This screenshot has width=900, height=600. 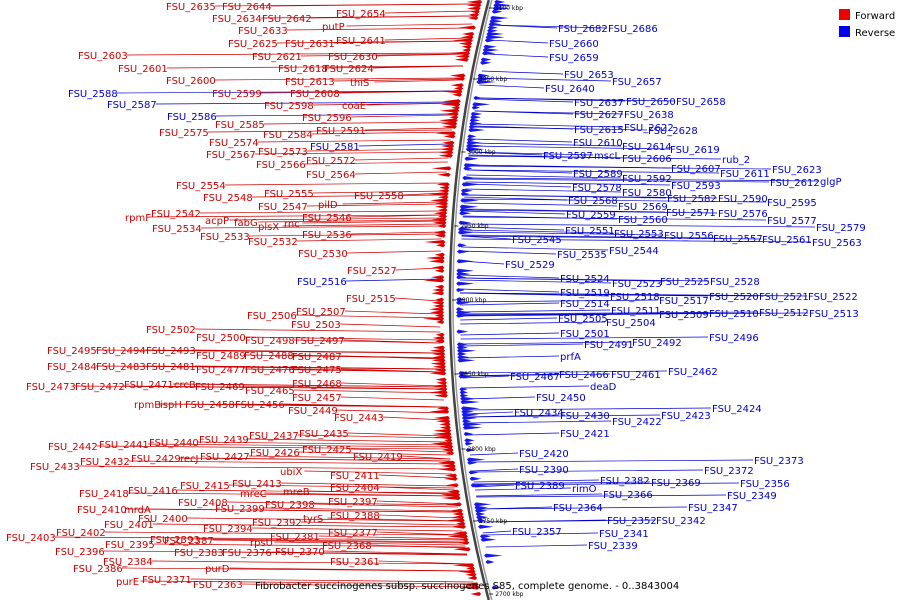 What do you see at coordinates (628, 495) in the screenshot?
I see `gene-label: FSU_2366` at bounding box center [628, 495].